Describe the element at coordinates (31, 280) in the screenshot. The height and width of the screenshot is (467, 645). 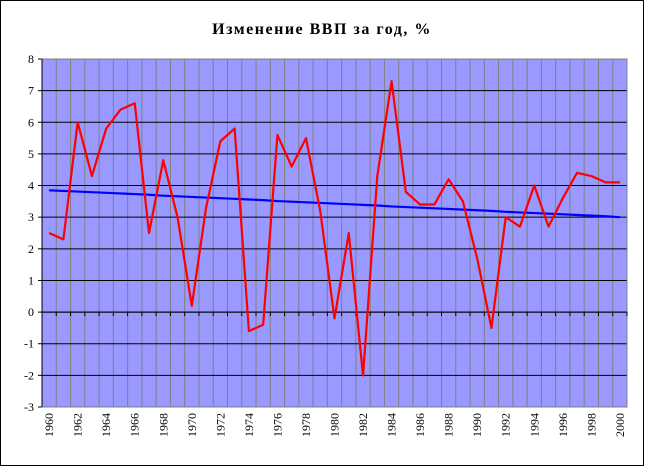
I see `y-tick-label: 1` at that location.